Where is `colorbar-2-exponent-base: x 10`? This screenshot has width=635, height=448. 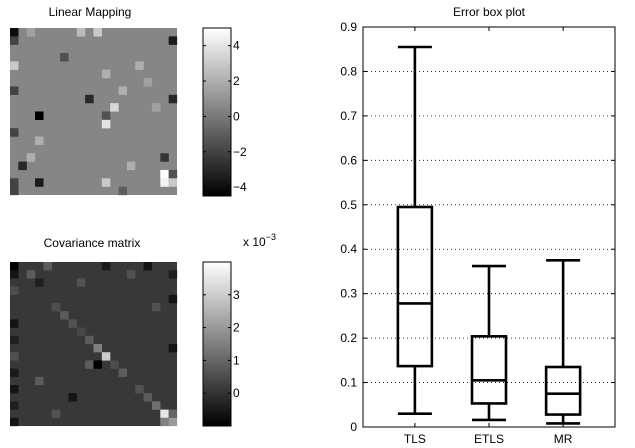 colorbar-2-exponent-base: x 10 is located at coordinates (254, 242).